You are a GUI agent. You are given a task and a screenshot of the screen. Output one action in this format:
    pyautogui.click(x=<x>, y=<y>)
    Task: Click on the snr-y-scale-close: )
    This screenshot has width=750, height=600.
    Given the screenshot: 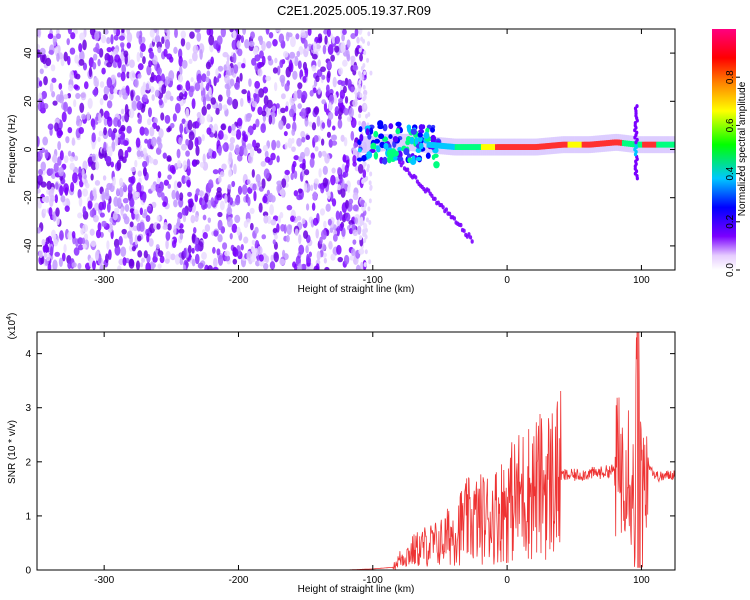 What is the action you would take?
    pyautogui.click(x=12, y=314)
    